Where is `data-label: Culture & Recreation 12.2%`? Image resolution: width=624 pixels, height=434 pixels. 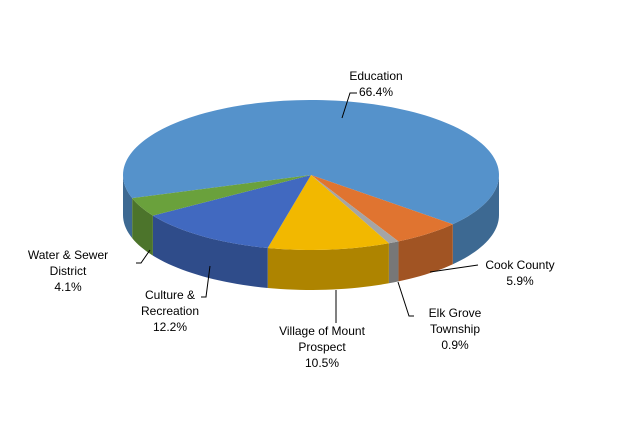 data-label: Culture & Recreation 12.2% is located at coordinates (170, 311).